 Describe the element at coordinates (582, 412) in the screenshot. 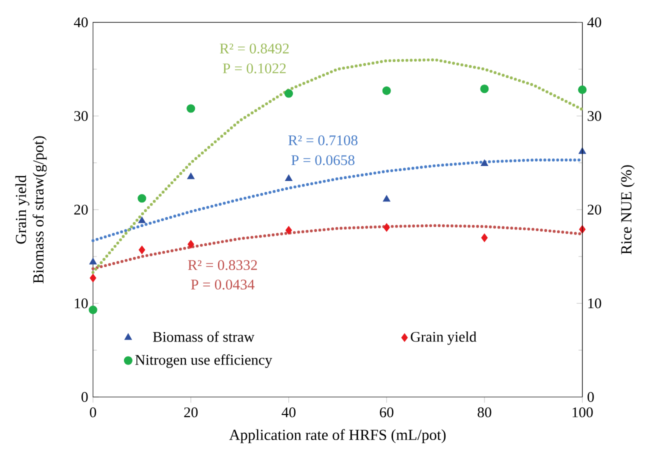

I see `x-tick-label: 100` at that location.